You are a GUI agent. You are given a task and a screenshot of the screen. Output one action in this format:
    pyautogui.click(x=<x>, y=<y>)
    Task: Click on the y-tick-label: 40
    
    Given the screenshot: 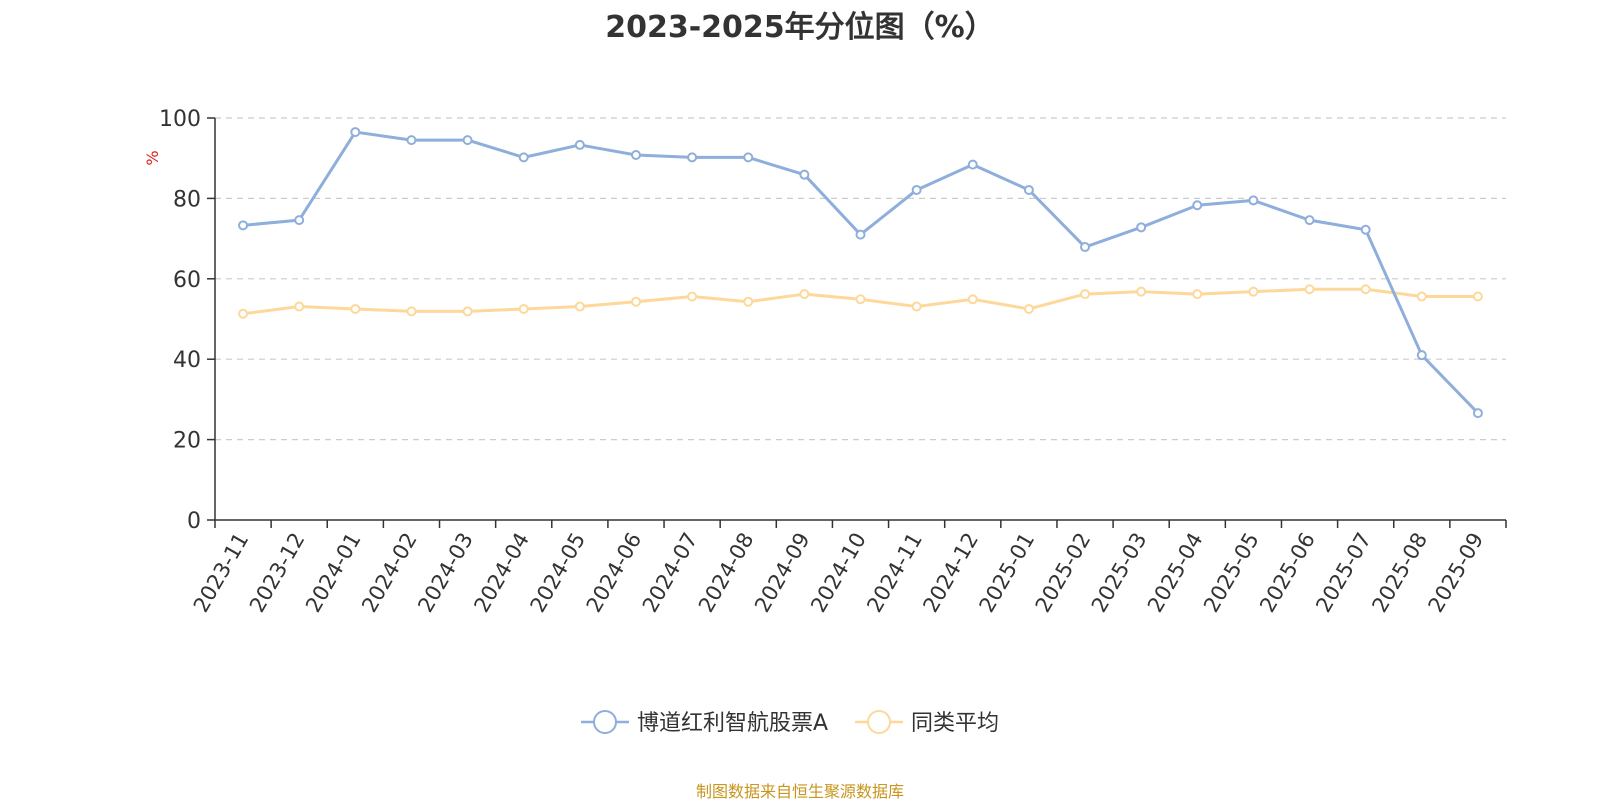 What is the action you would take?
    pyautogui.click(x=187, y=360)
    